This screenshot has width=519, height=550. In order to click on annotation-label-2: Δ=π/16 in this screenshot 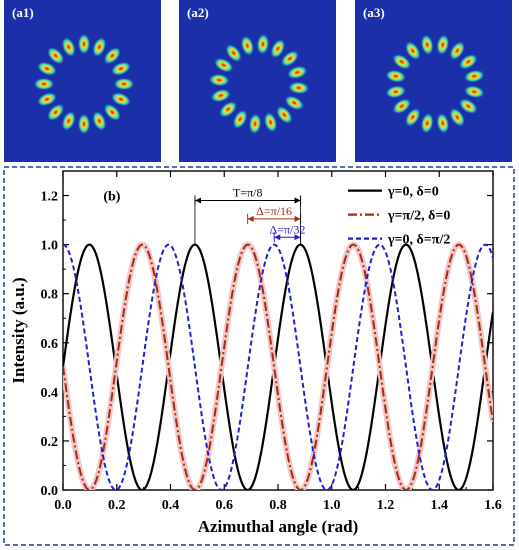, I will do `click(274, 211)`.